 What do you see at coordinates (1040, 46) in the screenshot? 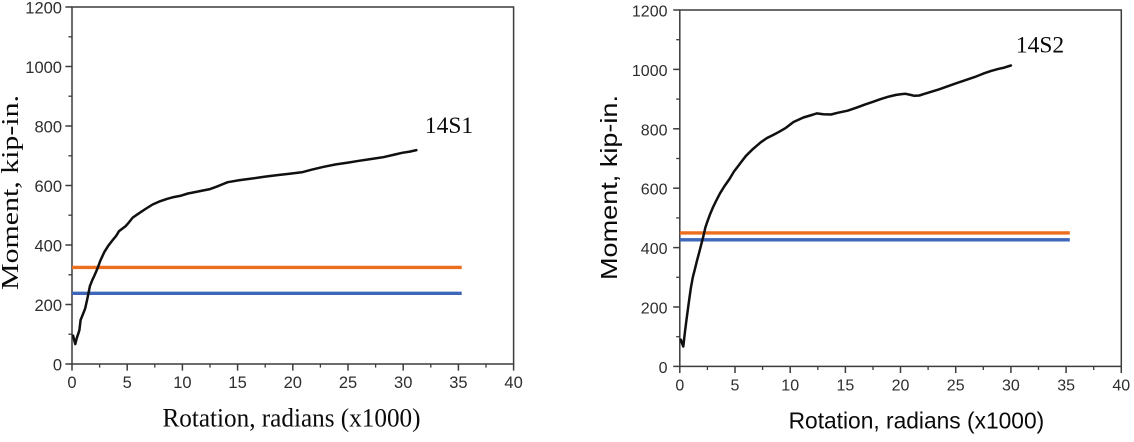
I see `svg-text: 14S2` at bounding box center [1040, 46].